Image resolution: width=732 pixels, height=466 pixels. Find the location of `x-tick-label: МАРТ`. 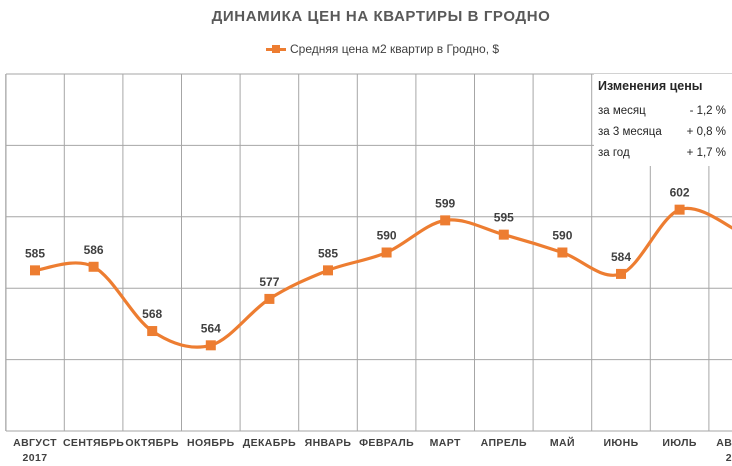

x-tick-label: МАРТ is located at coordinates (445, 443).